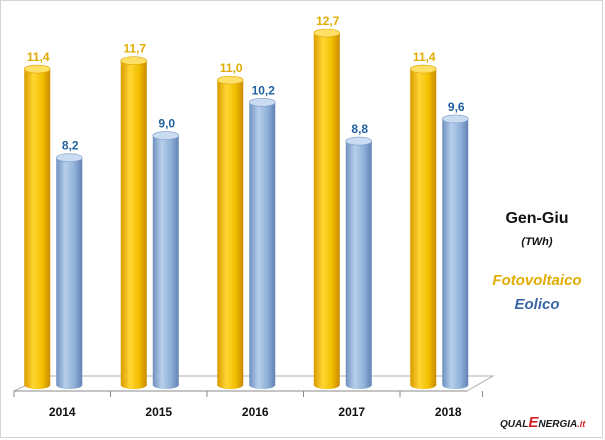  Describe the element at coordinates (537, 304) in the screenshot. I see `legend-eolico: Eolico` at that location.